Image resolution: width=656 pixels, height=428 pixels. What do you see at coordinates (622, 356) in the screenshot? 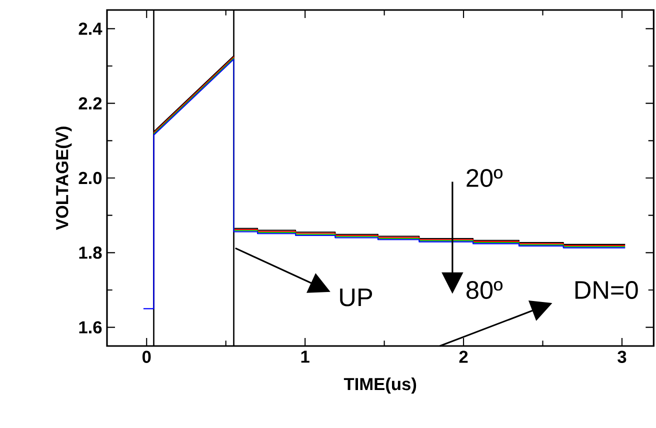
I see `x-tick-label: 3` at bounding box center [622, 356].